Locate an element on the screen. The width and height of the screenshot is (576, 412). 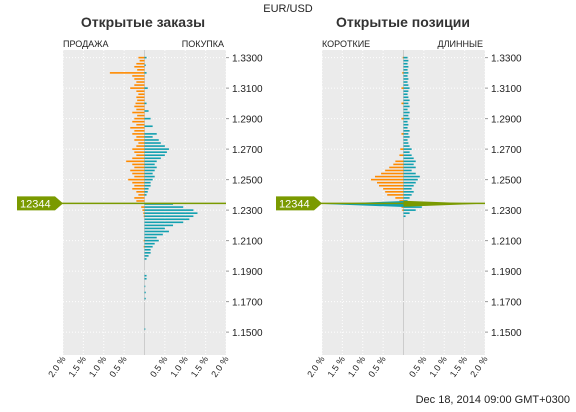
positions-x-tick: 0.5 % is located at coordinates (376, 366).